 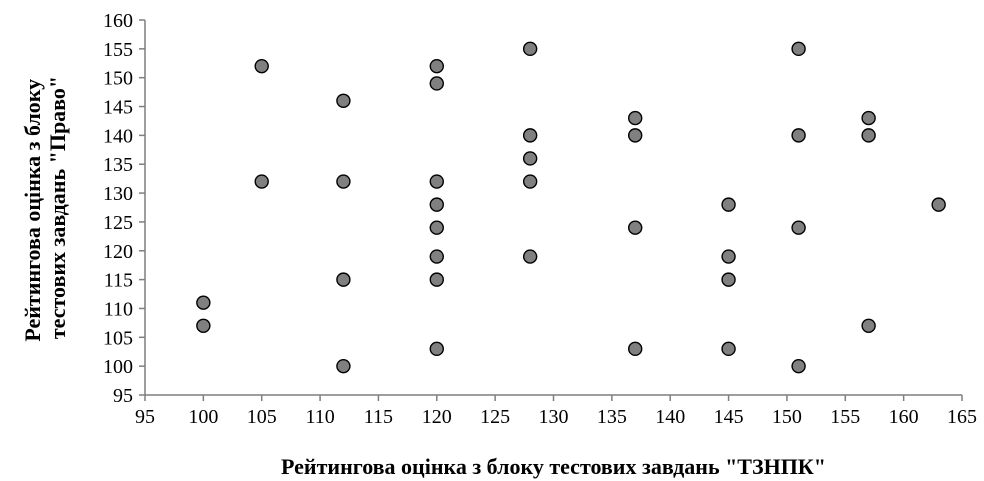 I want to click on y-axis-title-line-2: тестових завдань "Право", so click(x=57, y=207).